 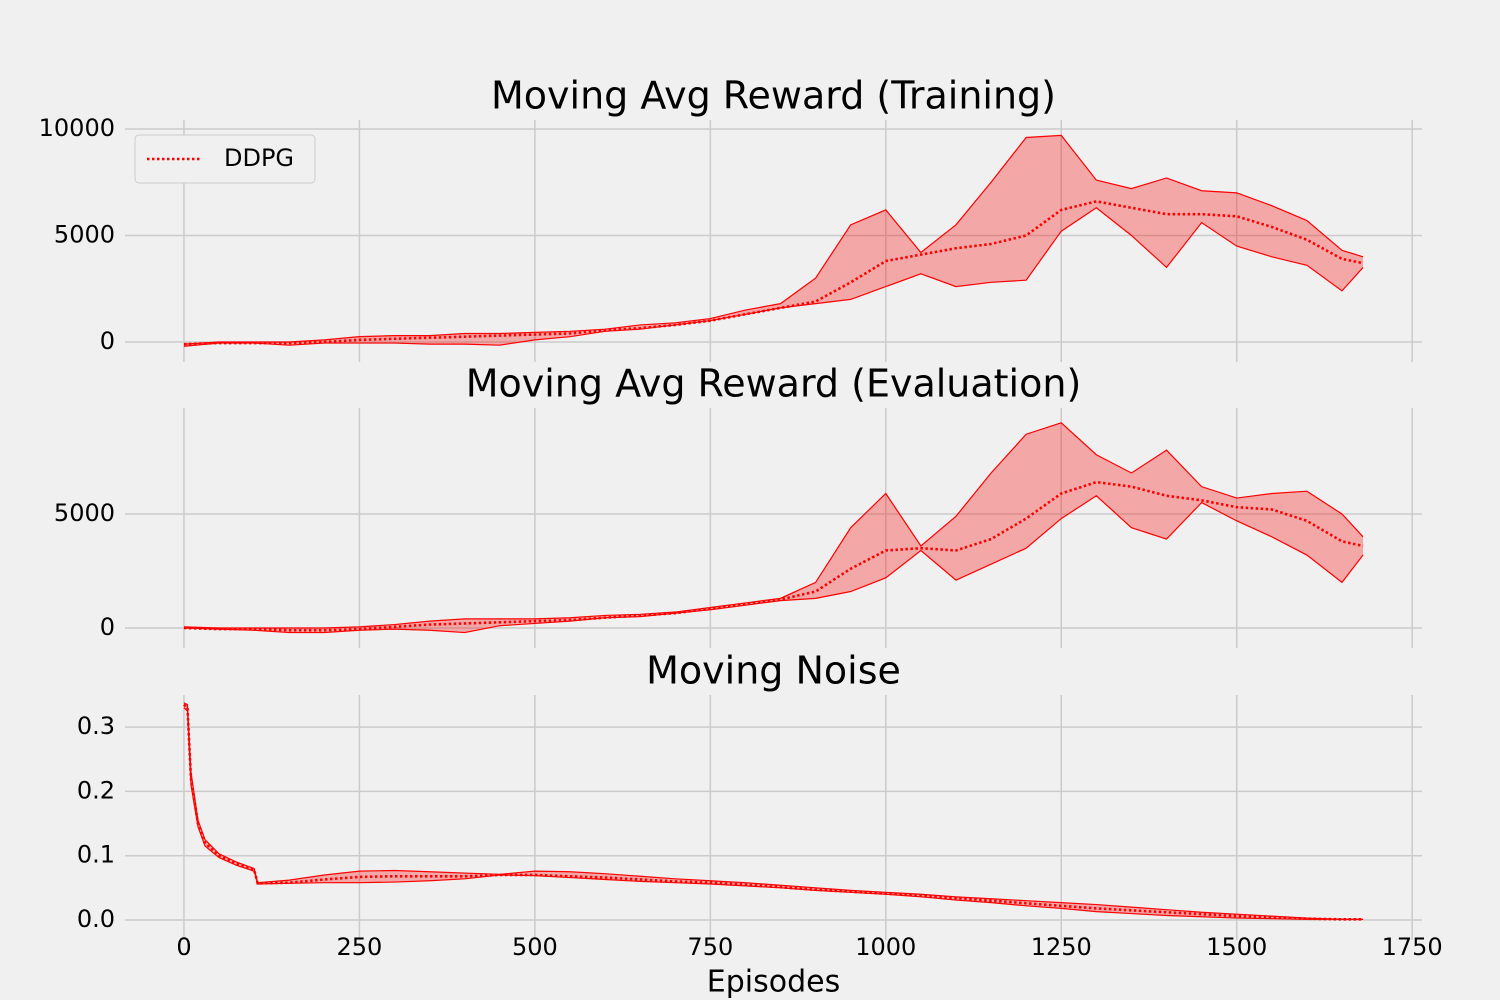 I want to click on x-tick-label: 1250, so click(x=1061, y=947).